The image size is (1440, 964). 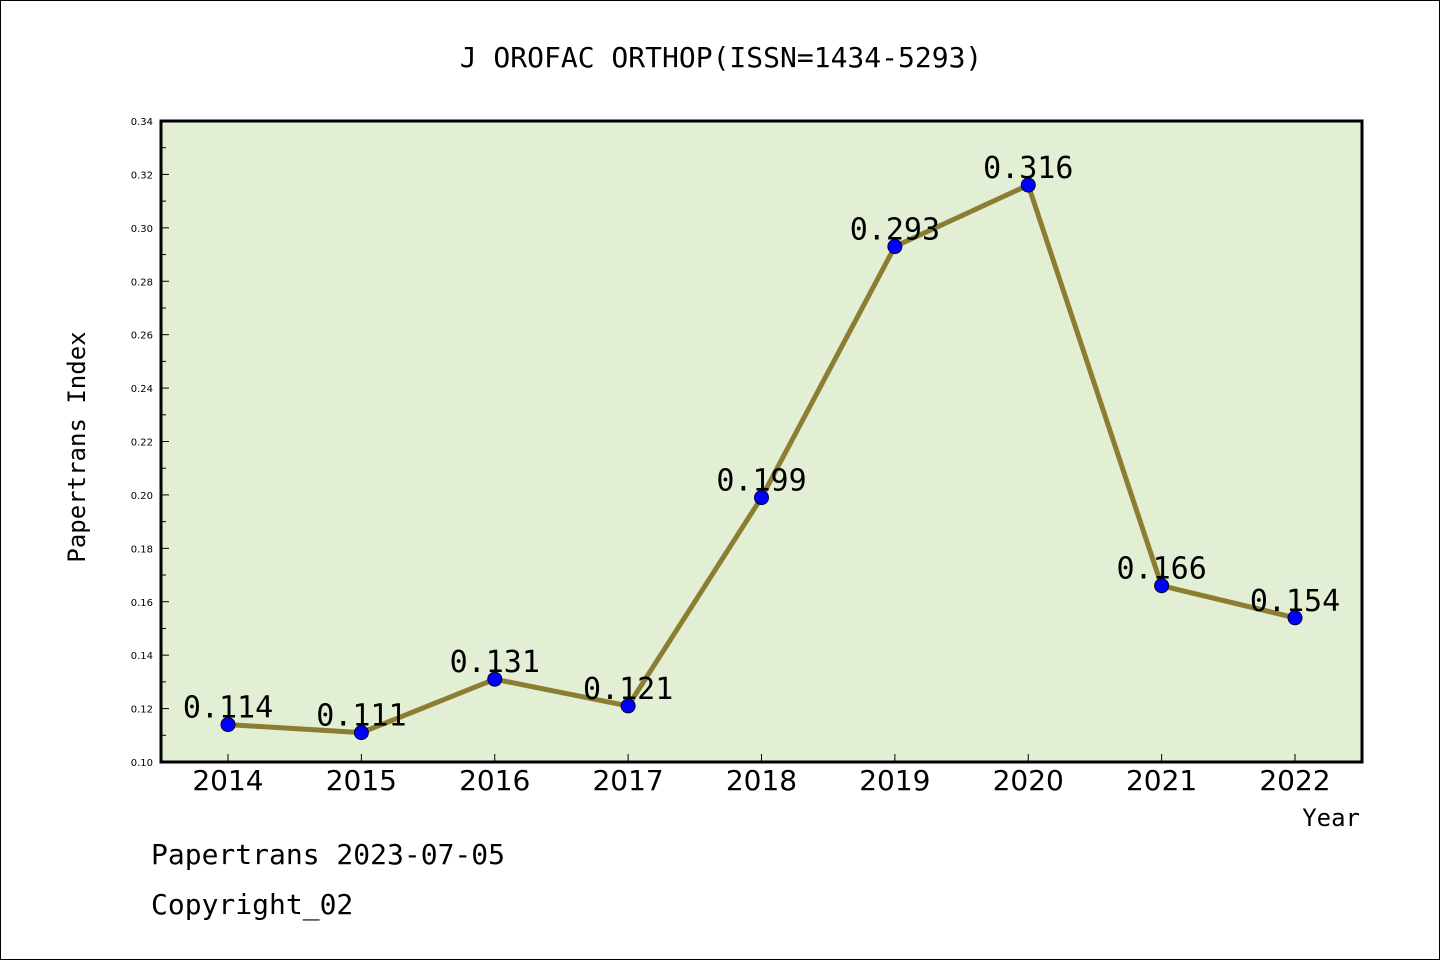 What do you see at coordinates (142, 336) in the screenshot?
I see `y-tick-label: 0.26` at bounding box center [142, 336].